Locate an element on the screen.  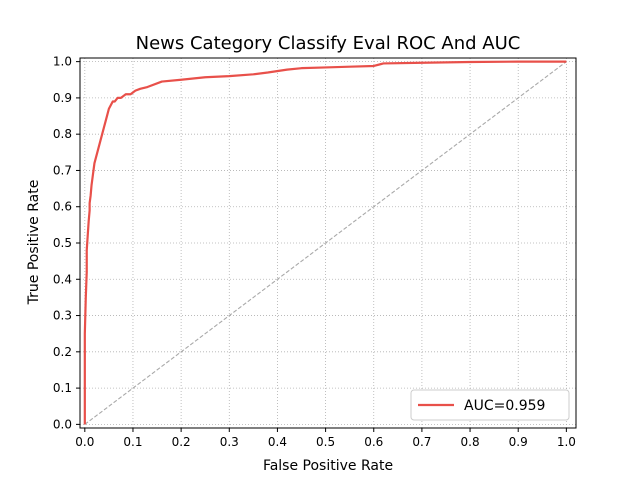
y-axis-label: True Positive Rate is located at coordinates (34, 243).